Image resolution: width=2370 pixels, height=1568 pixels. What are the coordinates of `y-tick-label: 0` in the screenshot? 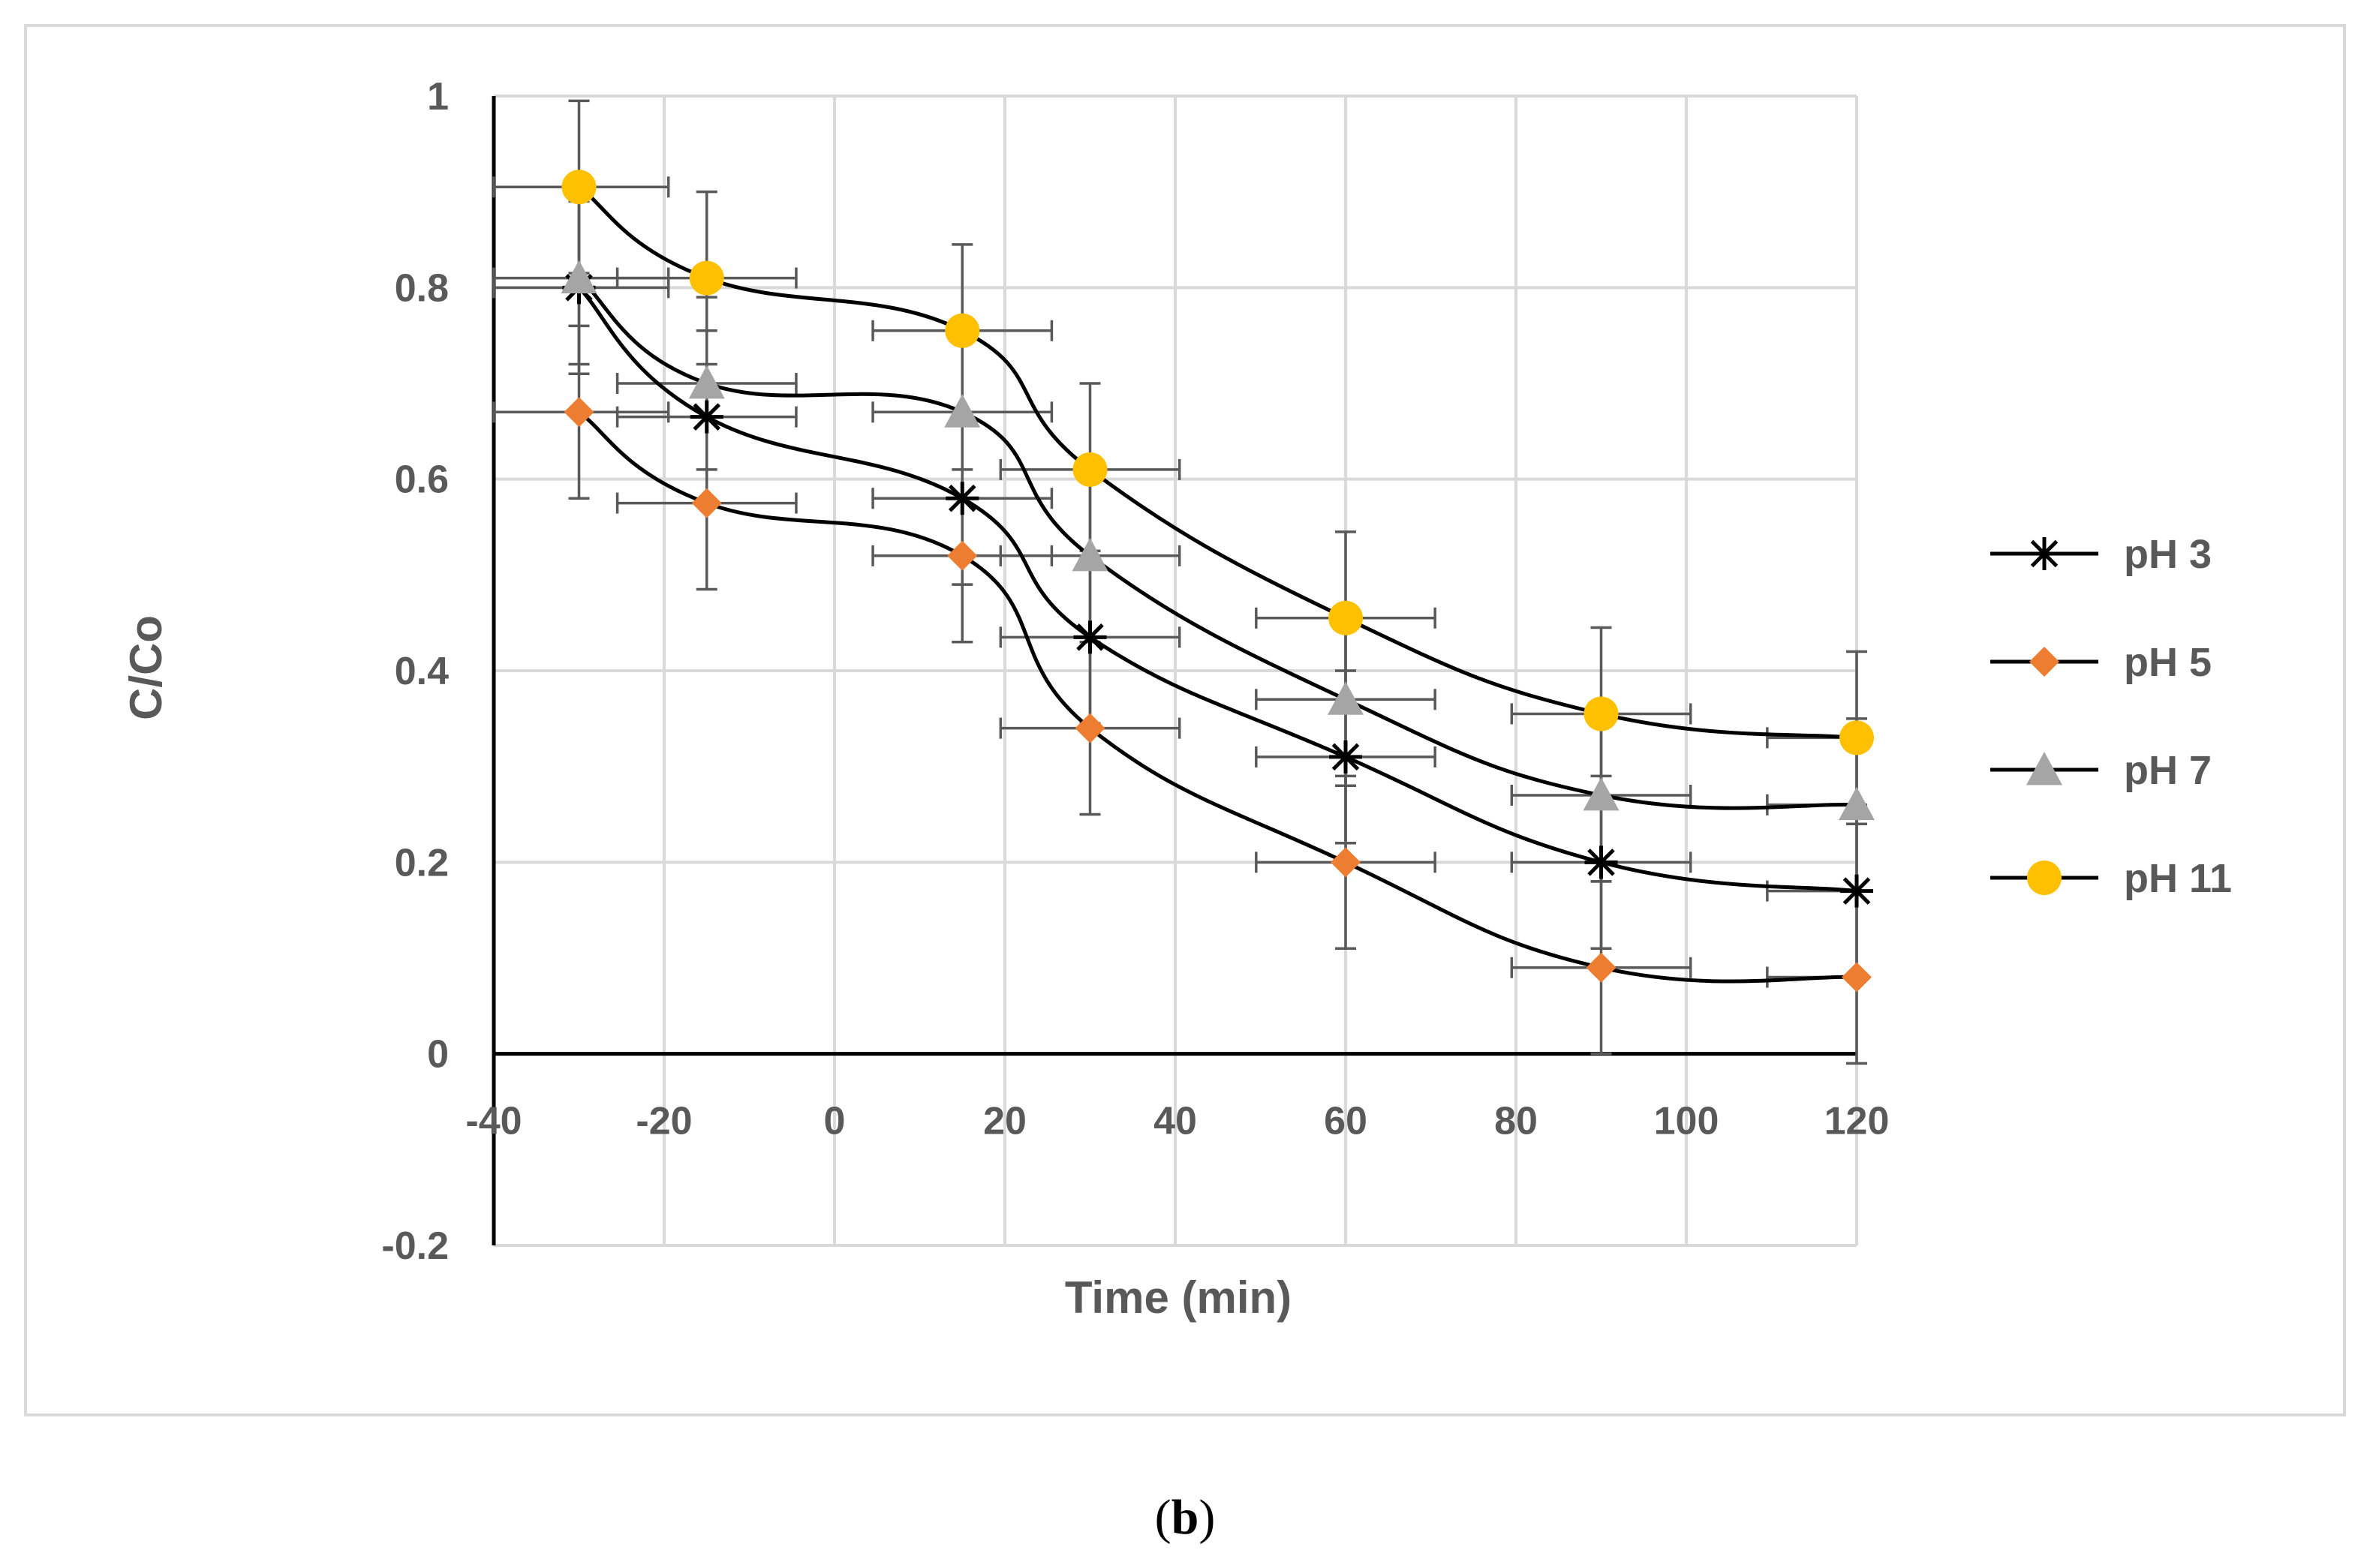 It's located at (438, 1055).